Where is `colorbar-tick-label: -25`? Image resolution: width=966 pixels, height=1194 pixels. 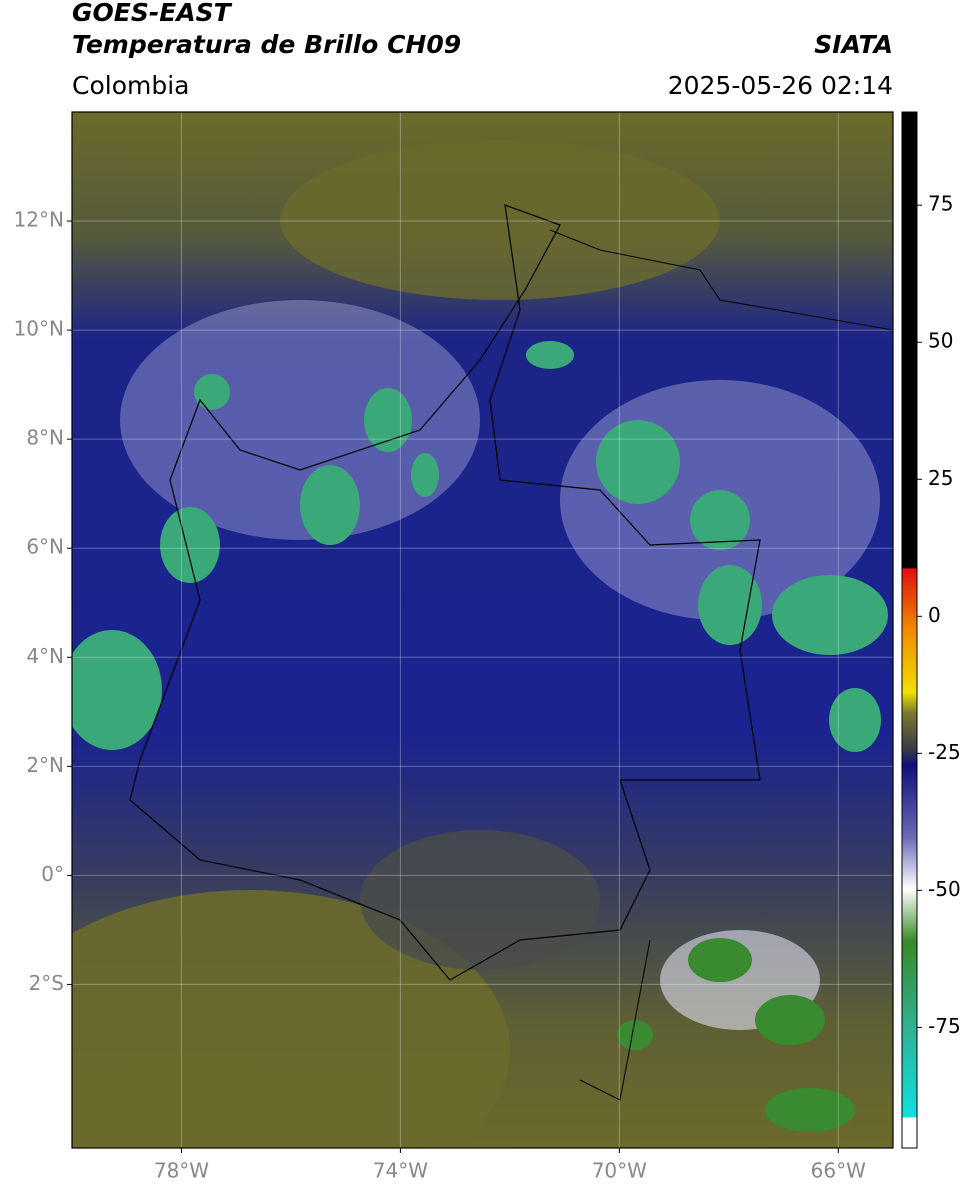 colorbar-tick-label: -25 is located at coordinates (944, 752).